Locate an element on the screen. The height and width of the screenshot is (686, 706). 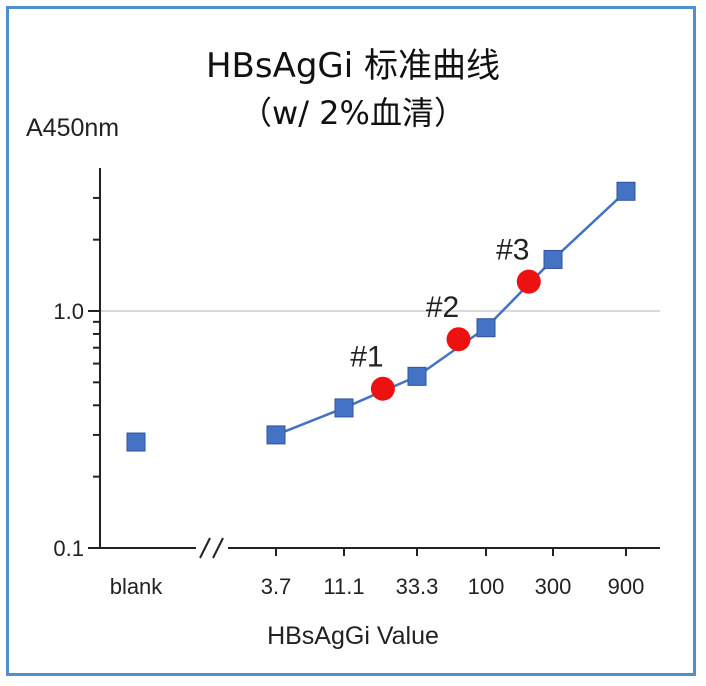
sample-label-1: #1 is located at coordinates (366, 357).